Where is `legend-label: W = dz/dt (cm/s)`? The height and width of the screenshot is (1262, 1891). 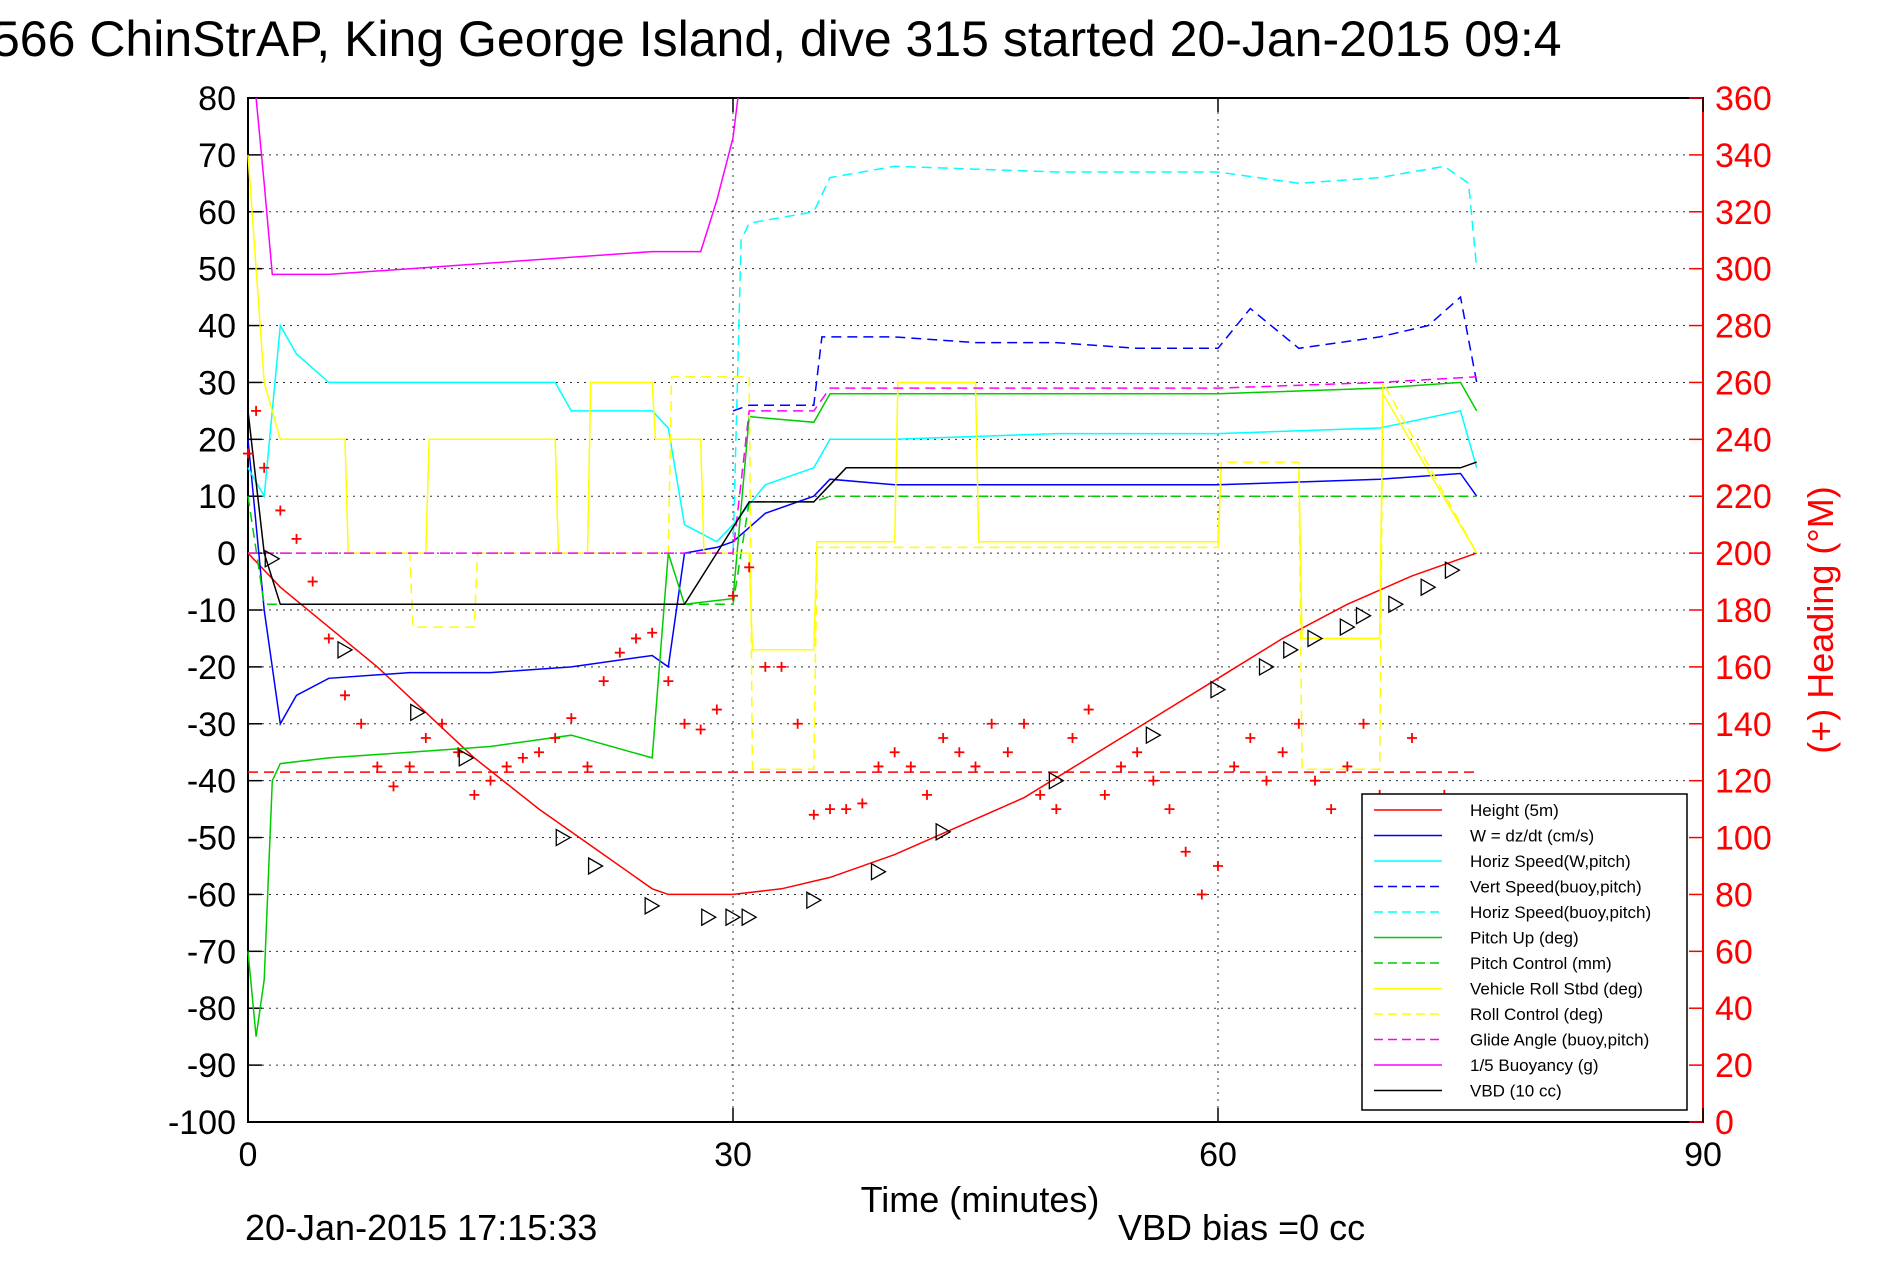 legend-label: W = dz/dt (cm/s) is located at coordinates (1532, 836).